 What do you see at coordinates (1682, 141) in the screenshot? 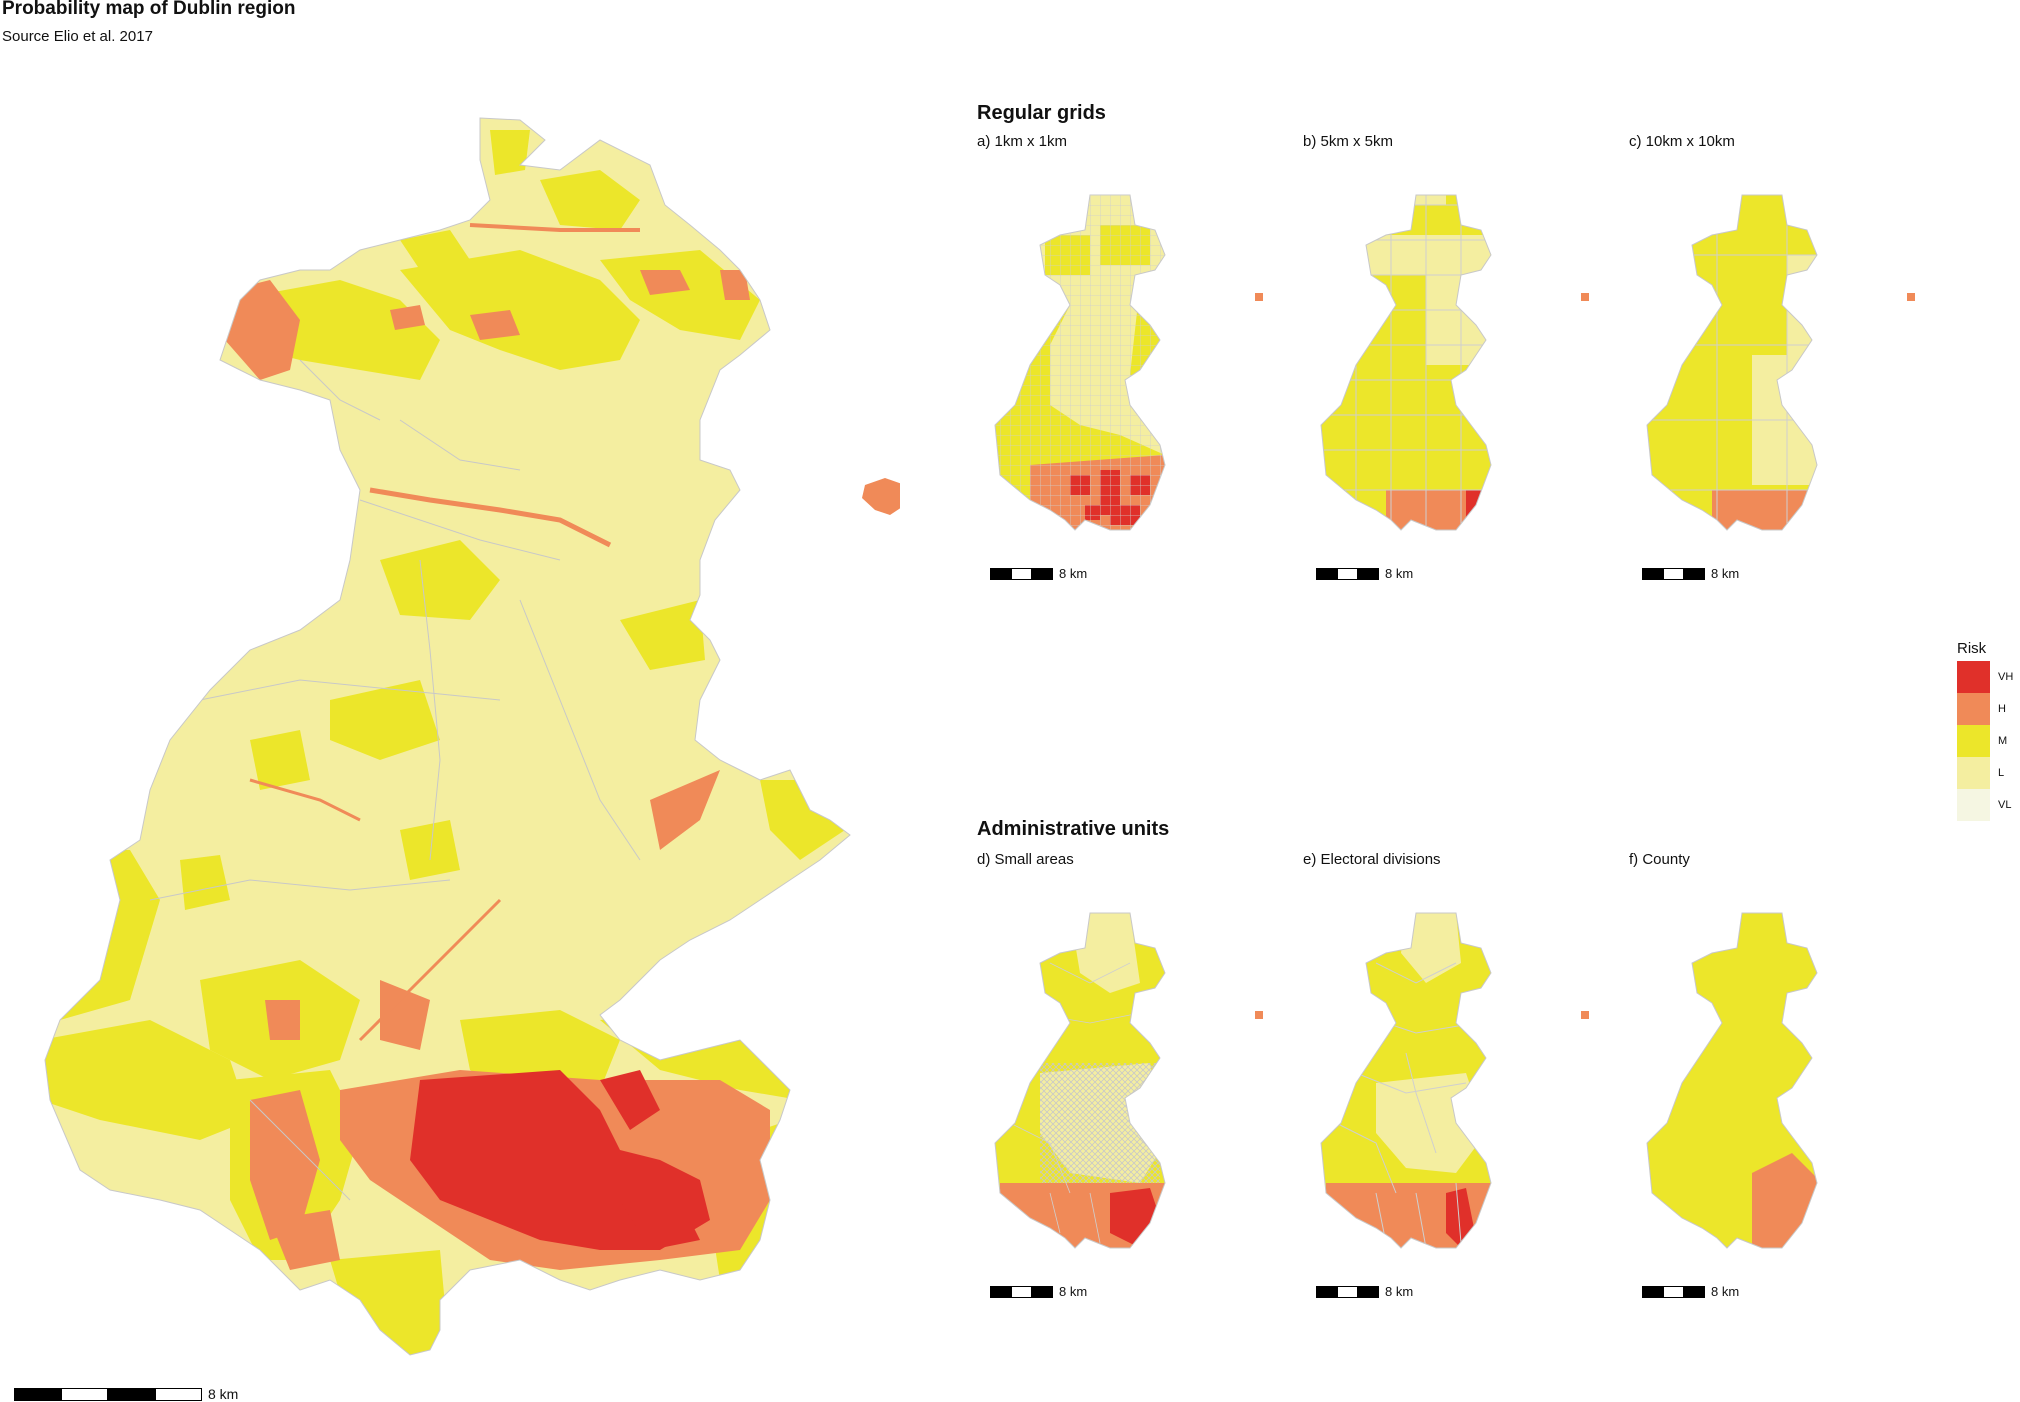
I see `panel-label-c: c) 10km x 10km` at bounding box center [1682, 141].